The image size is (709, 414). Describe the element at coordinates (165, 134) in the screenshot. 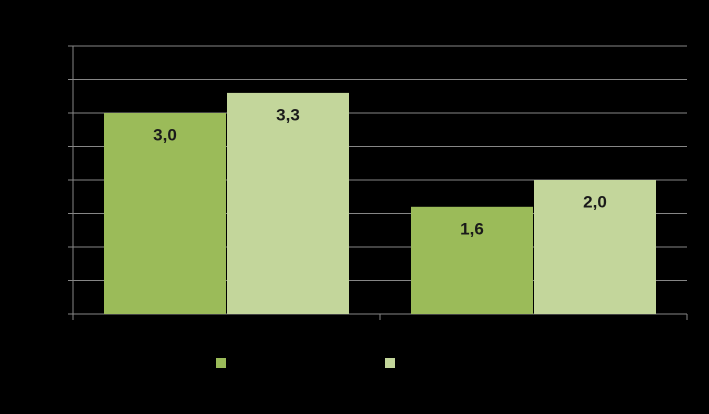

I see `data-label: 3,0` at that location.